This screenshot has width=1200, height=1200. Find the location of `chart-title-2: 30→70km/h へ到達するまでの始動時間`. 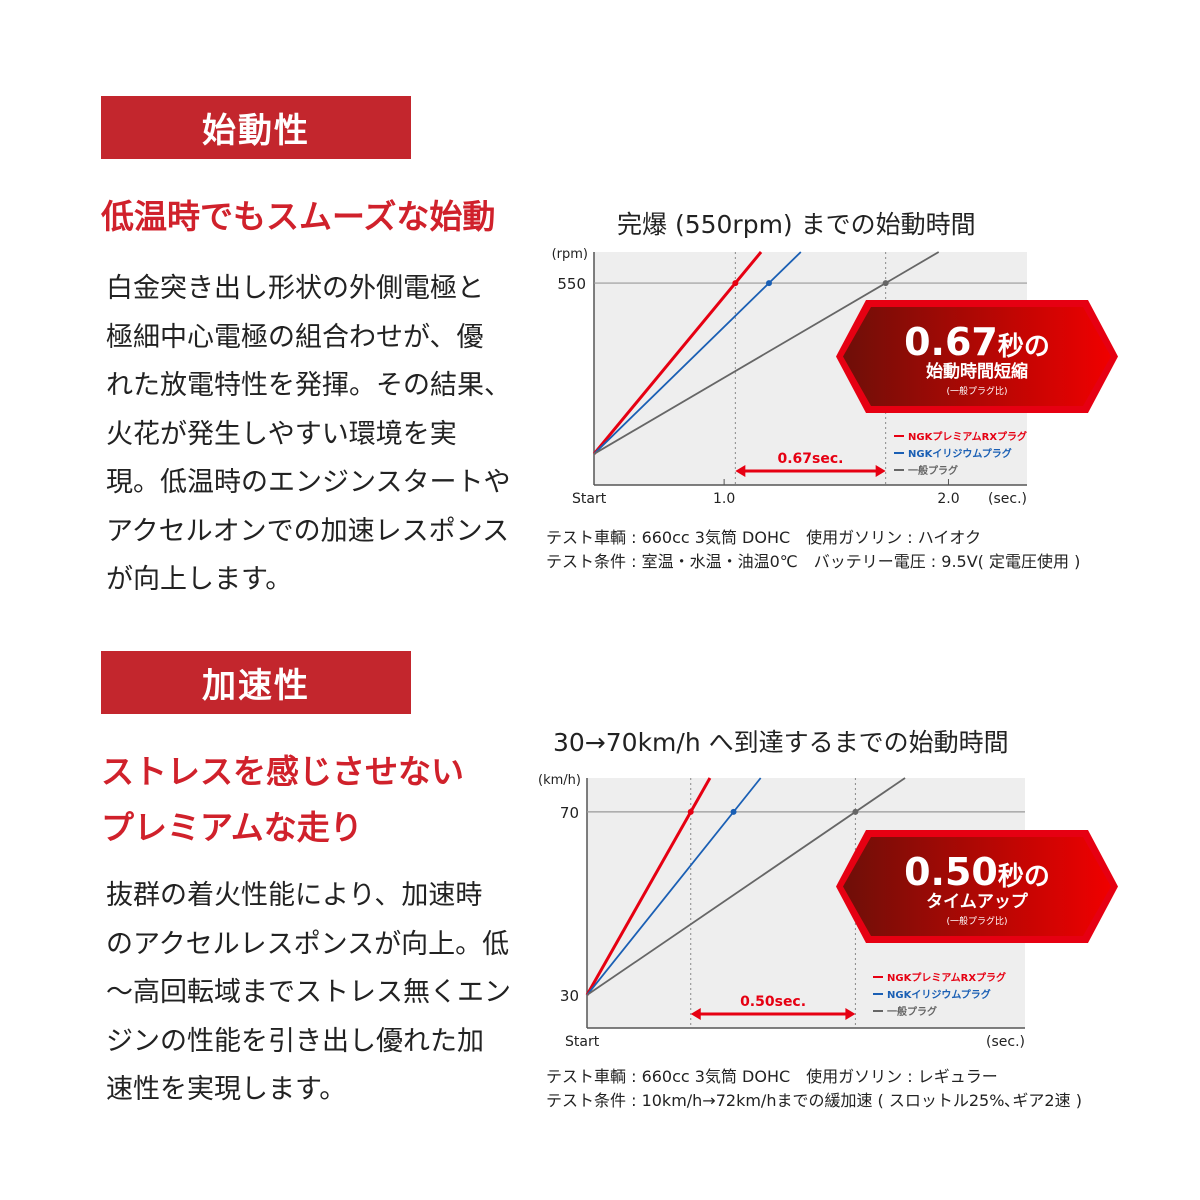

chart-title-2: 30→70km/h へ到達するまでの始動時間 is located at coordinates (781, 742).